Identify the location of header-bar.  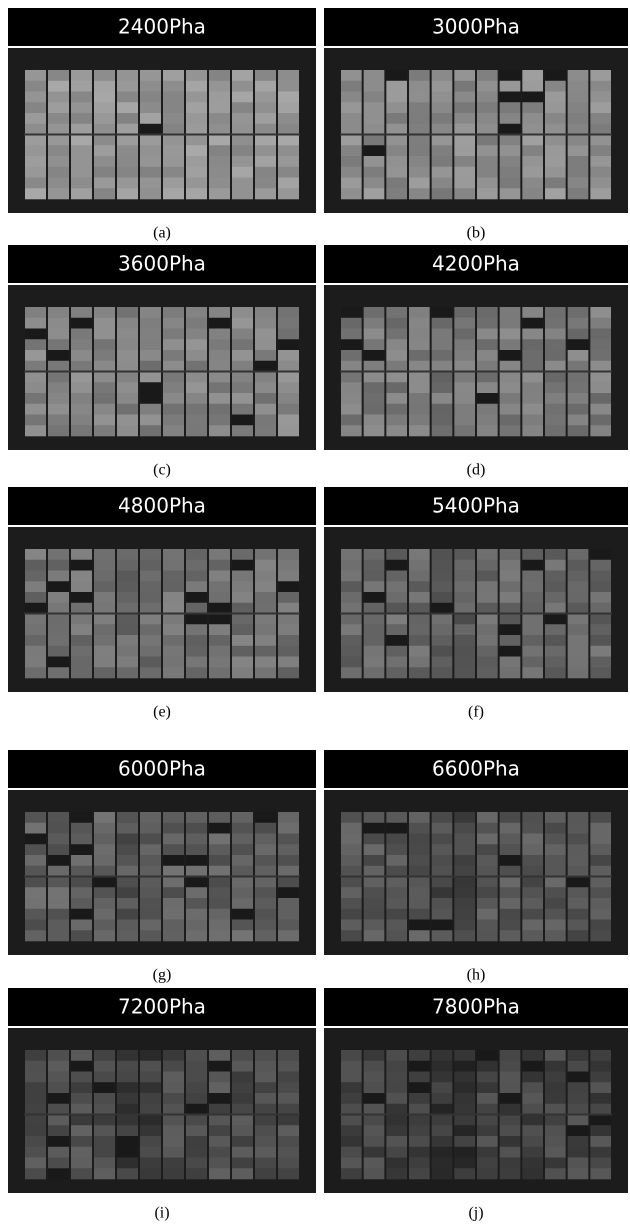
(162, 264).